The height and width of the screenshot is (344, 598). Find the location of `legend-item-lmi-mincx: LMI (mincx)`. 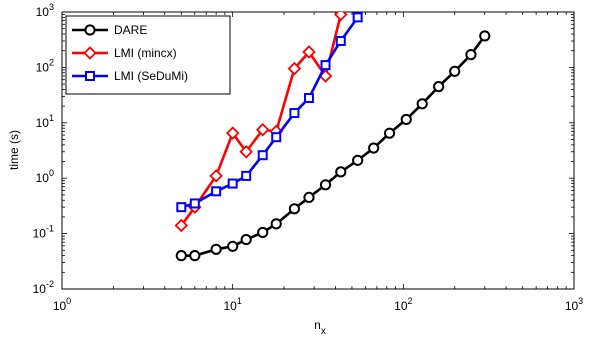

legend-item-lmi-mincx: LMI (mincx) is located at coordinates (124, 53).